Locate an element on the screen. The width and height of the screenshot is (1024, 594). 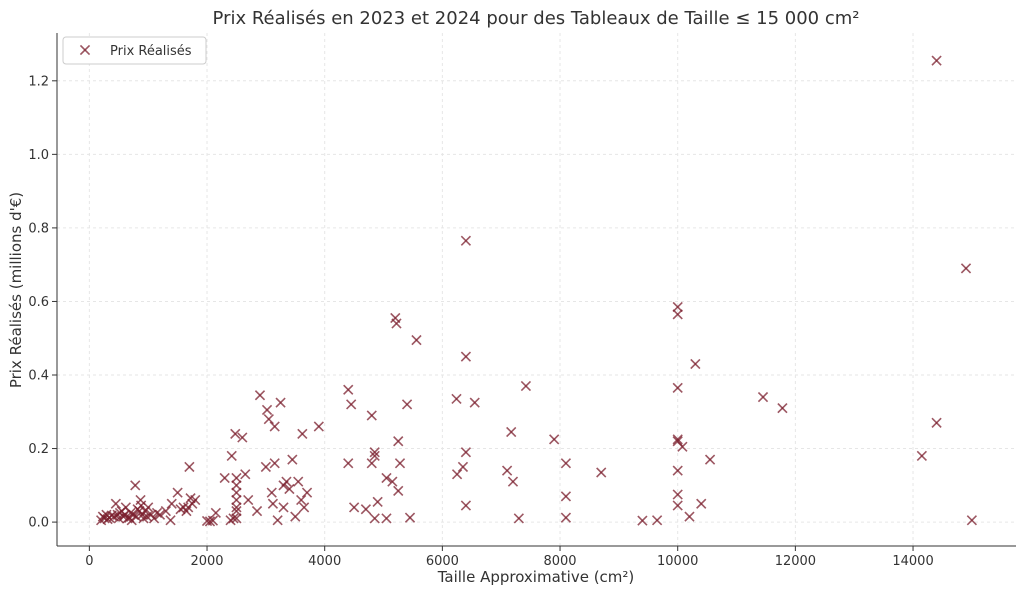
legend-marker-x is located at coordinates (85, 50).